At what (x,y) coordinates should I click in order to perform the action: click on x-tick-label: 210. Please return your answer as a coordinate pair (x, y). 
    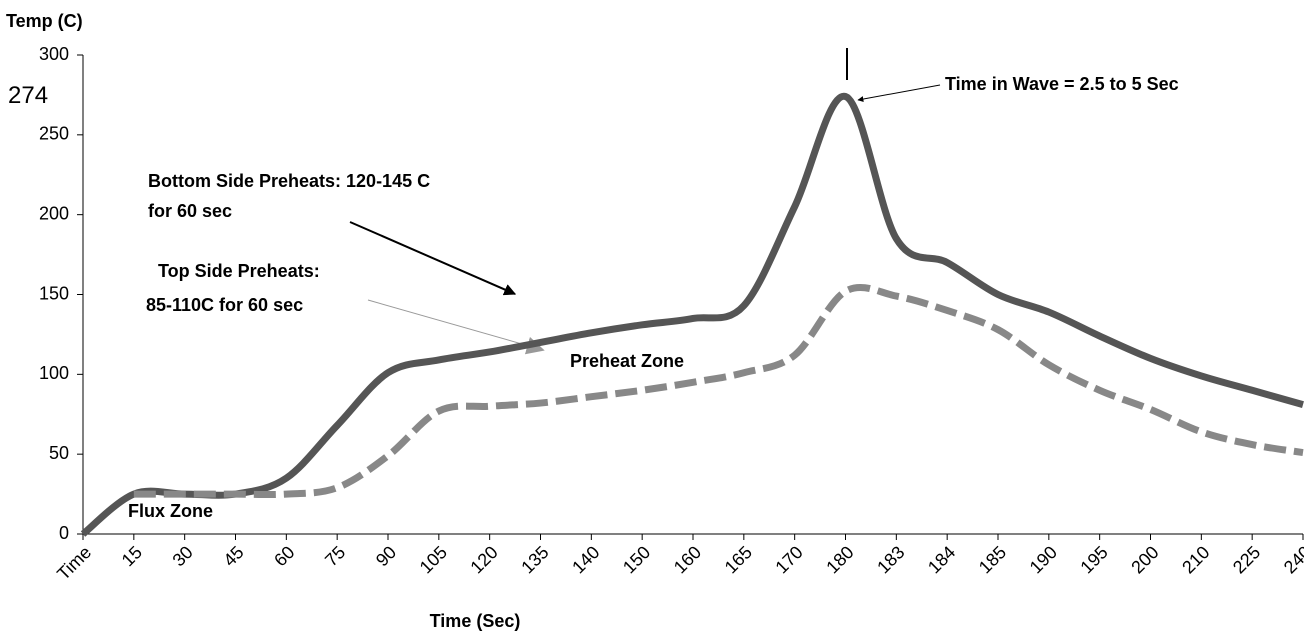
    Looking at the image, I should click on (1195, 559).